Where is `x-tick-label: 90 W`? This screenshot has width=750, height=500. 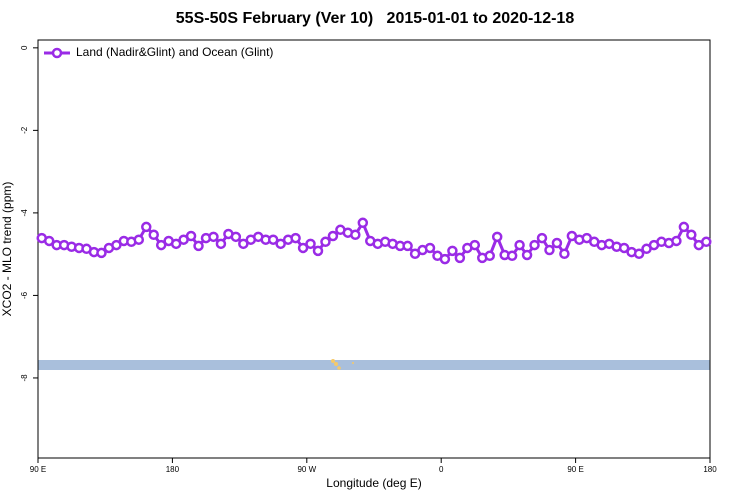 x-tick-label: 90 W is located at coordinates (306, 469).